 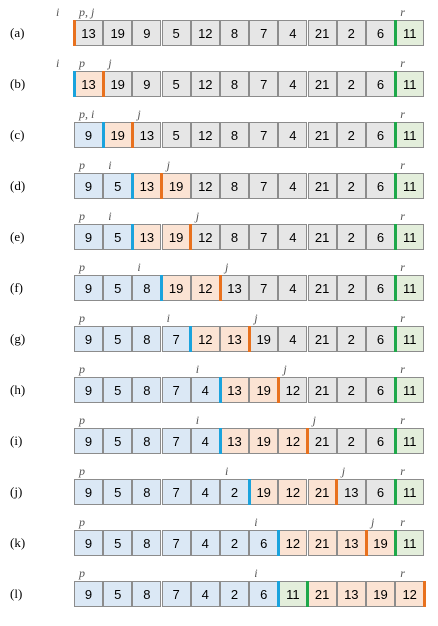 I want to click on row-label: (k), so click(x=18, y=542).